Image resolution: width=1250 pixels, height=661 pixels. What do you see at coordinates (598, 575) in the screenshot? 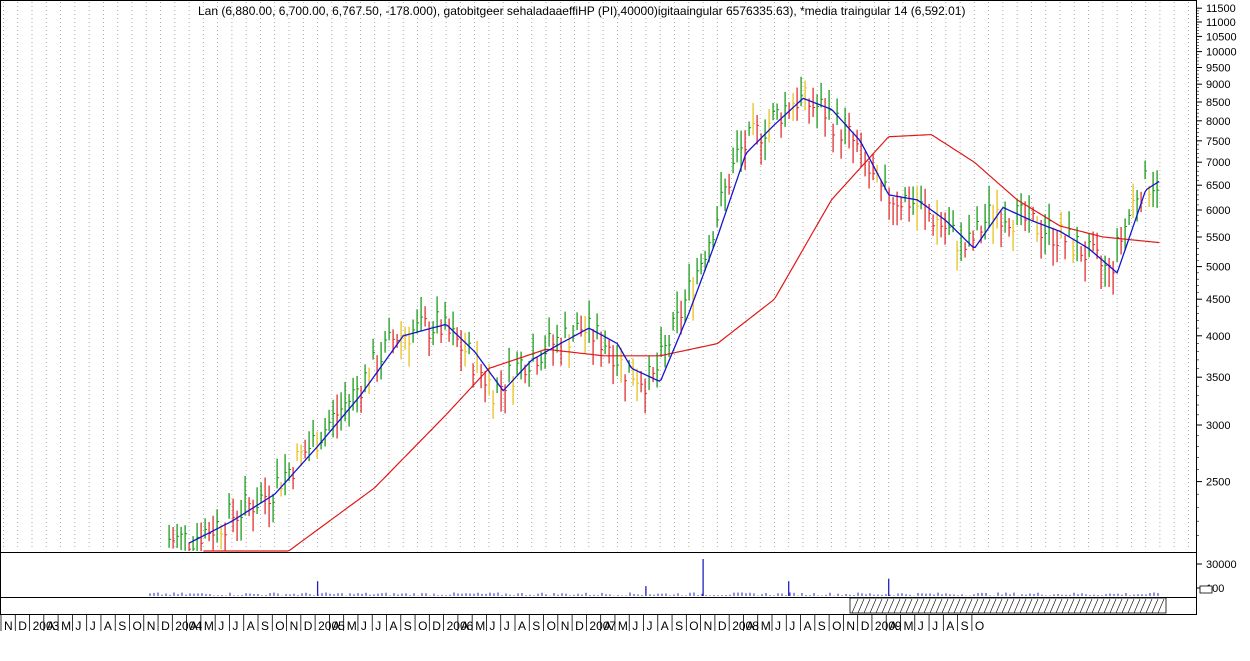
I see `volume-panel-frame` at bounding box center [598, 575].